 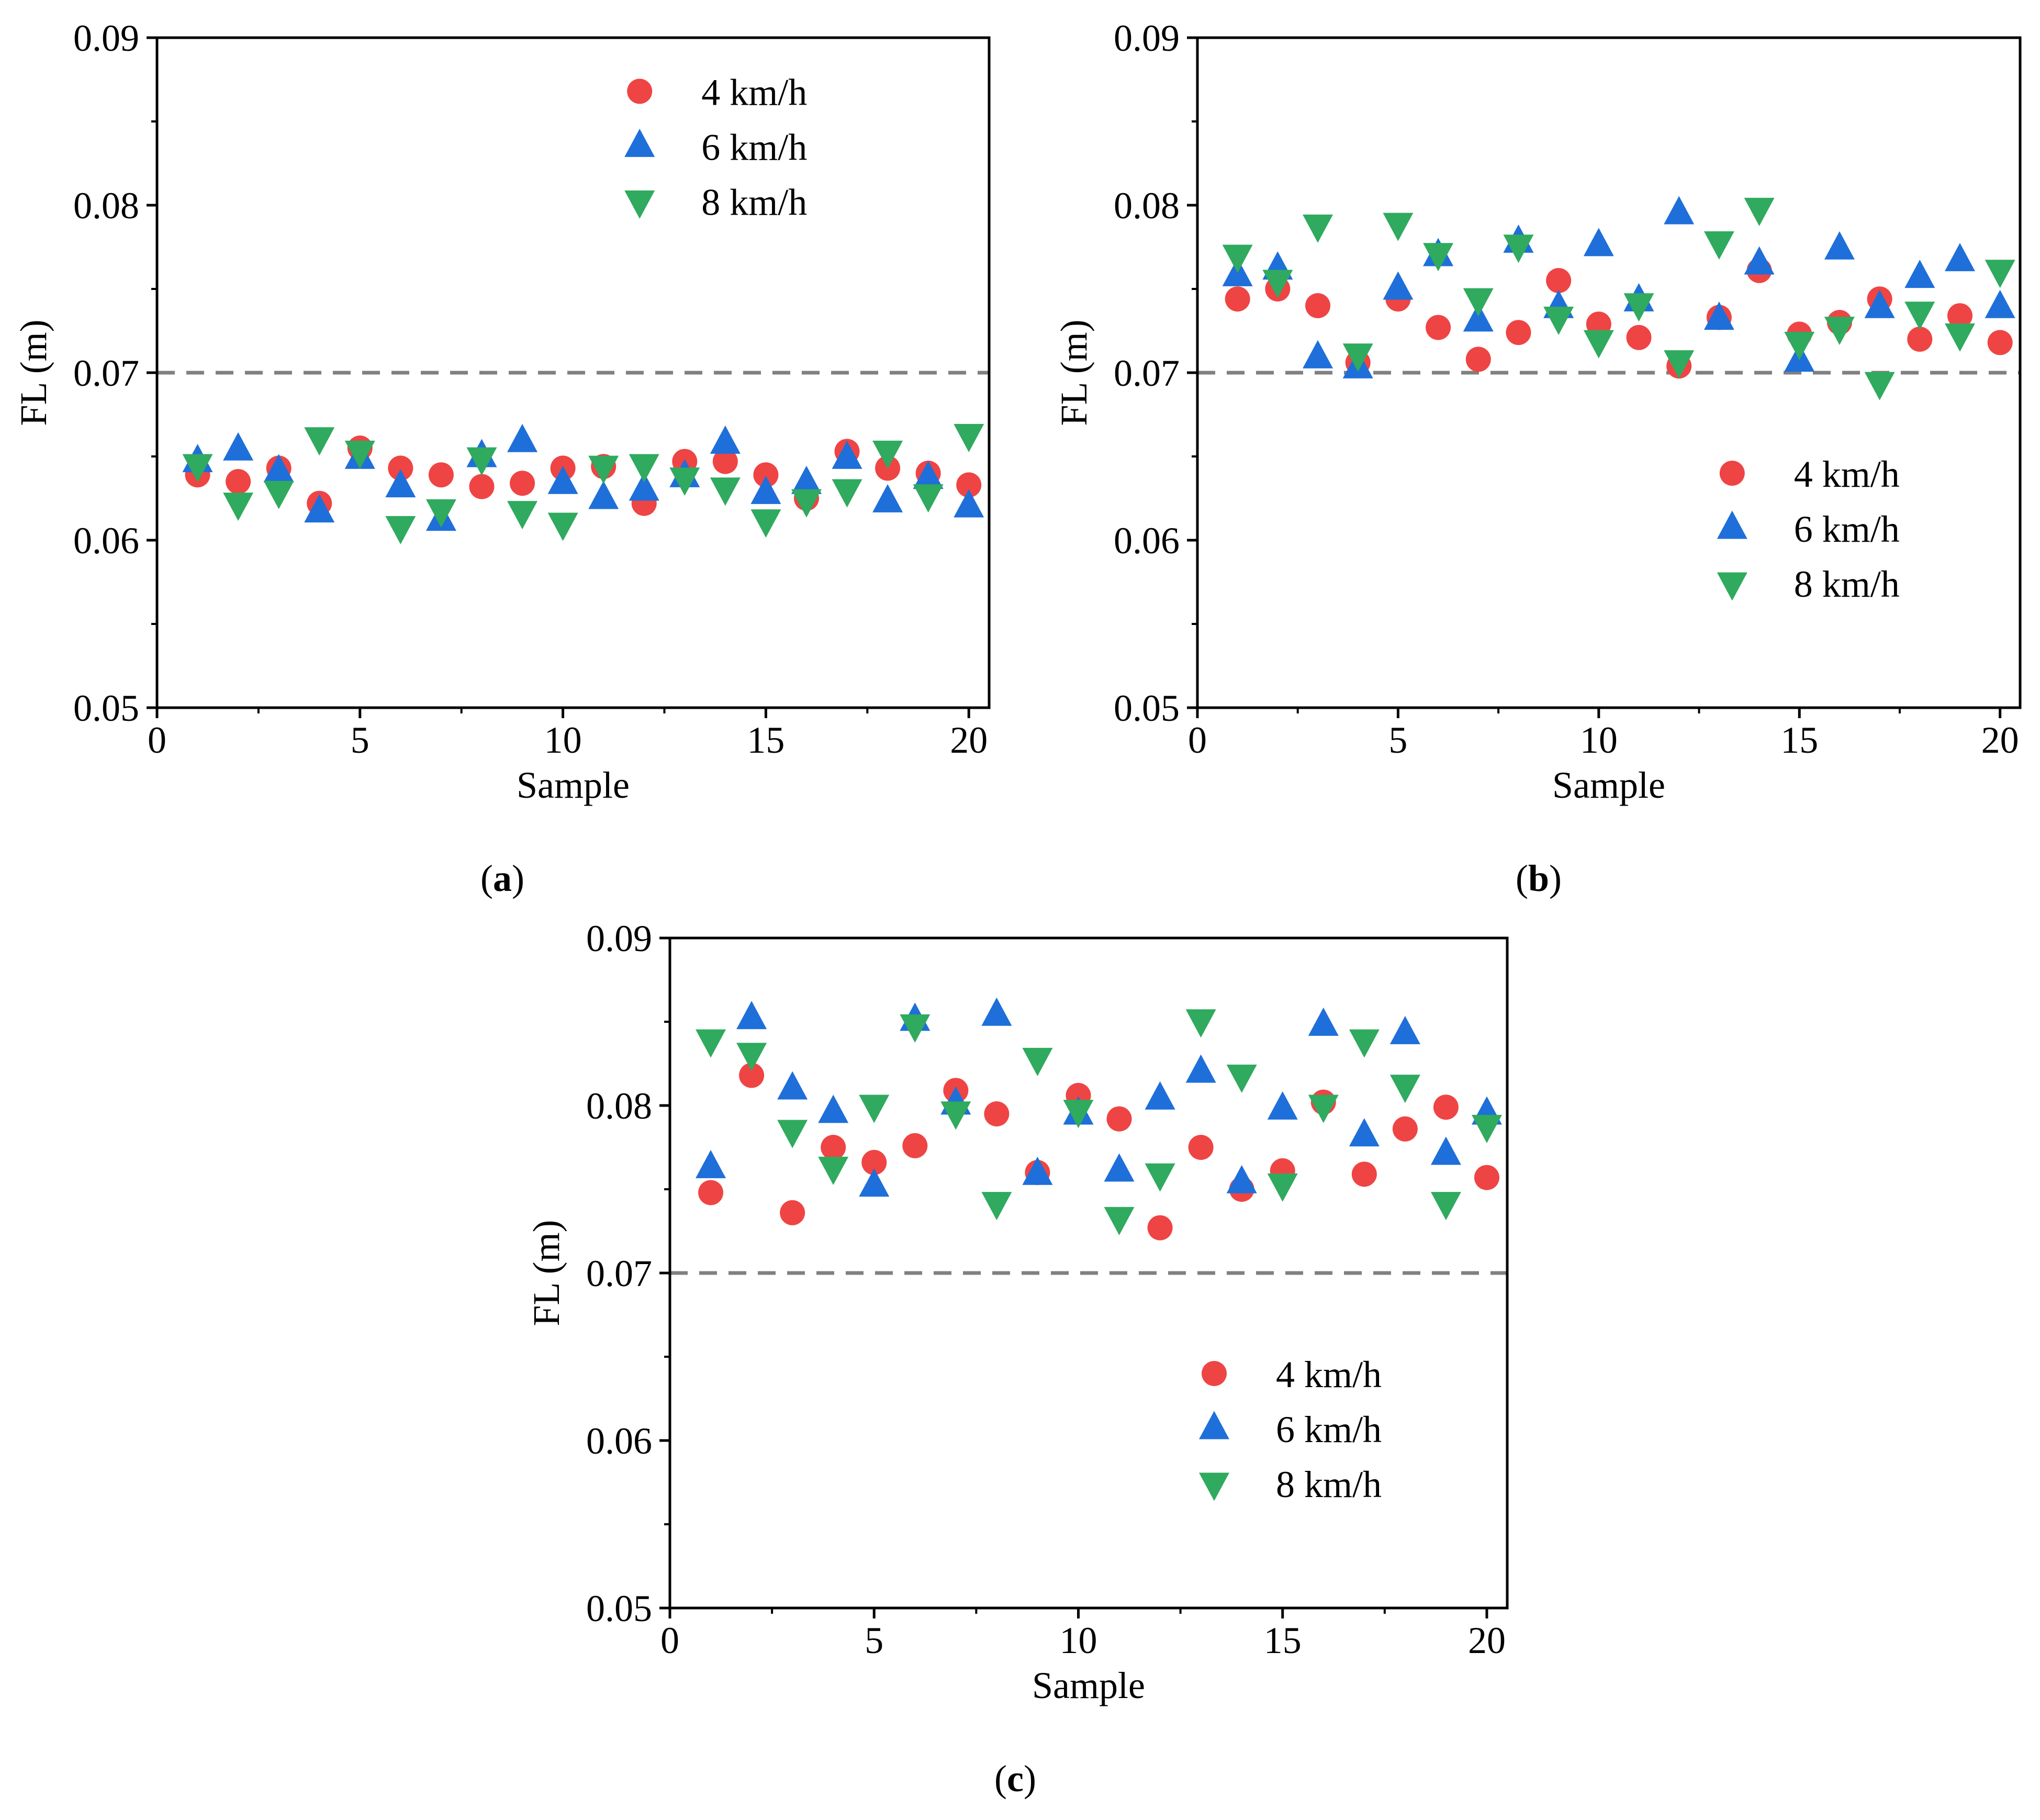 I want to click on x-tick-label: 10, so click(x=1599, y=740).